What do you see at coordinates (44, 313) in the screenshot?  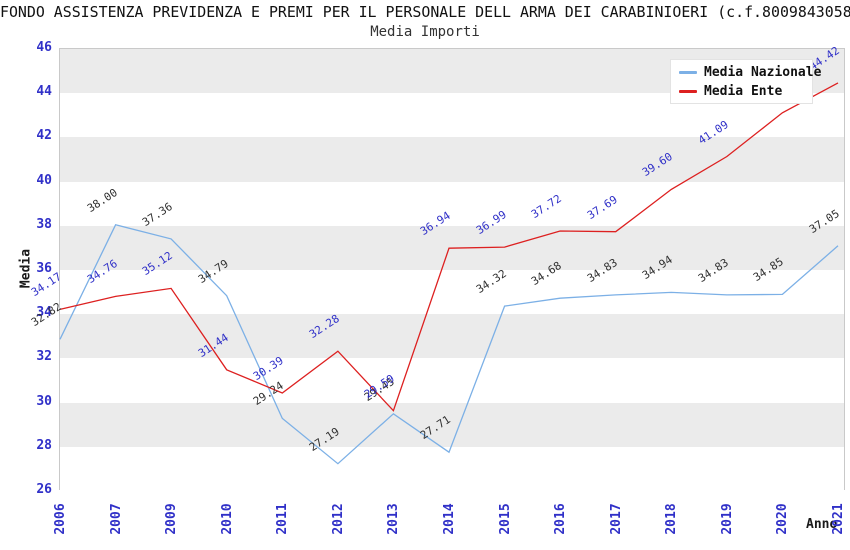 I see `y-tick-label: 34` at bounding box center [44, 313].